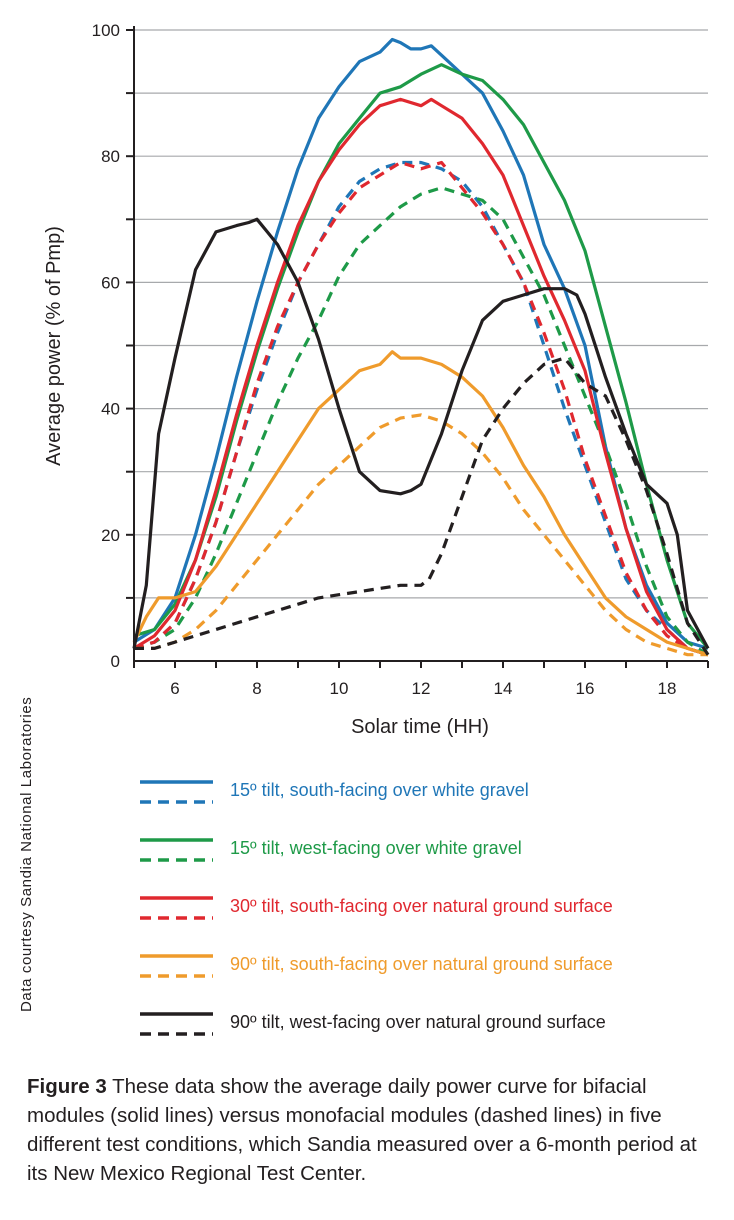 The height and width of the screenshot is (1220, 734). I want to click on x-tick-label: 16, so click(585, 688).